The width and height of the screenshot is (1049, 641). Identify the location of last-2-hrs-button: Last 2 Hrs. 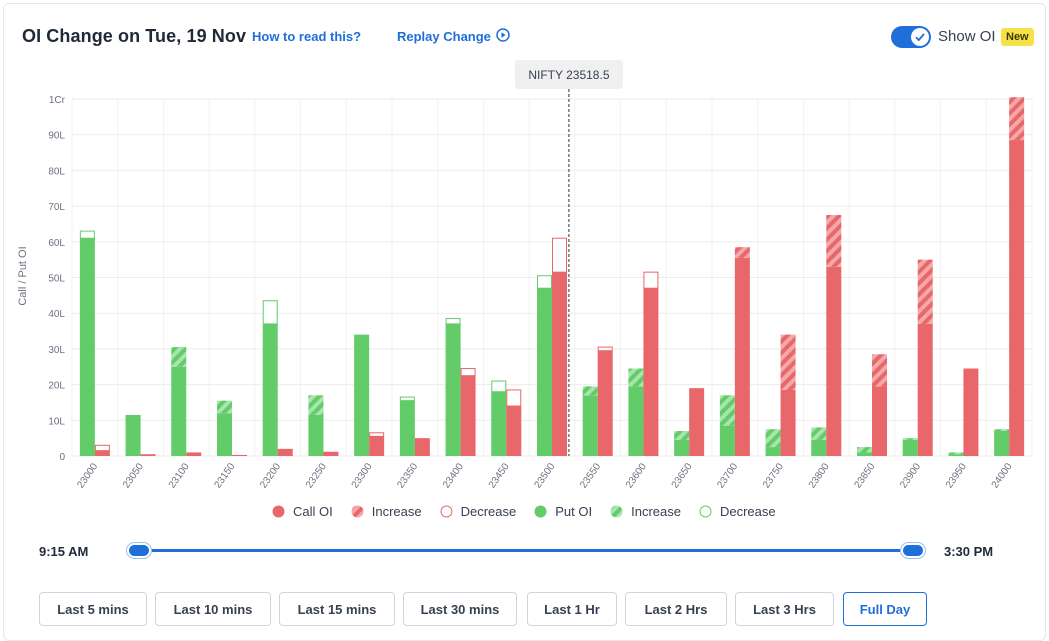
(676, 609).